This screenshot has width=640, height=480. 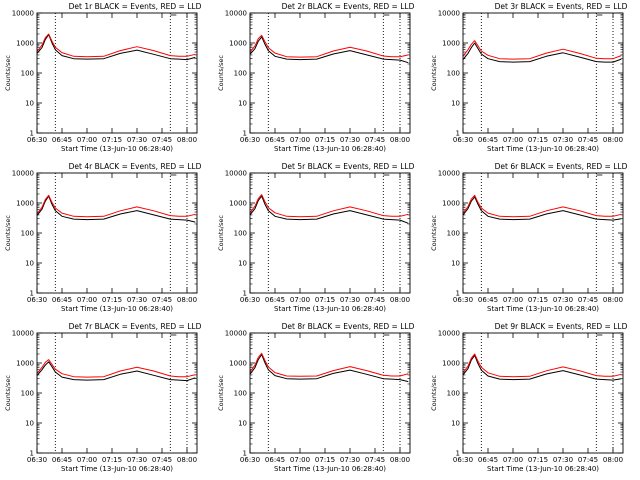 What do you see at coordinates (348, 326) in the screenshot?
I see `chart-title: Det 8r BLACK = Events, RED = LLD` at bounding box center [348, 326].